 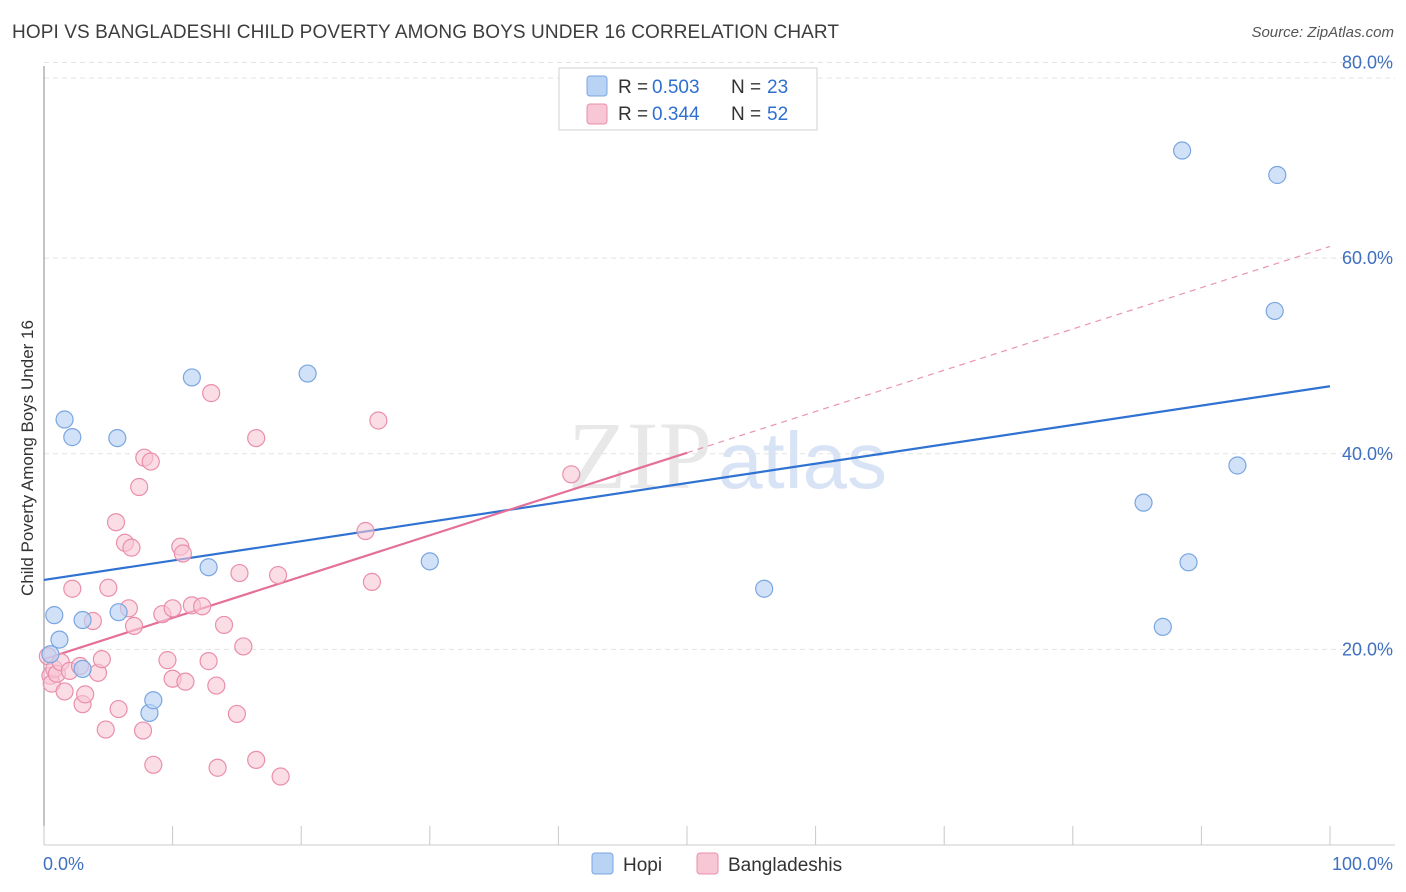 I want to click on legend-hopi-swatch, so click(x=597, y=86).